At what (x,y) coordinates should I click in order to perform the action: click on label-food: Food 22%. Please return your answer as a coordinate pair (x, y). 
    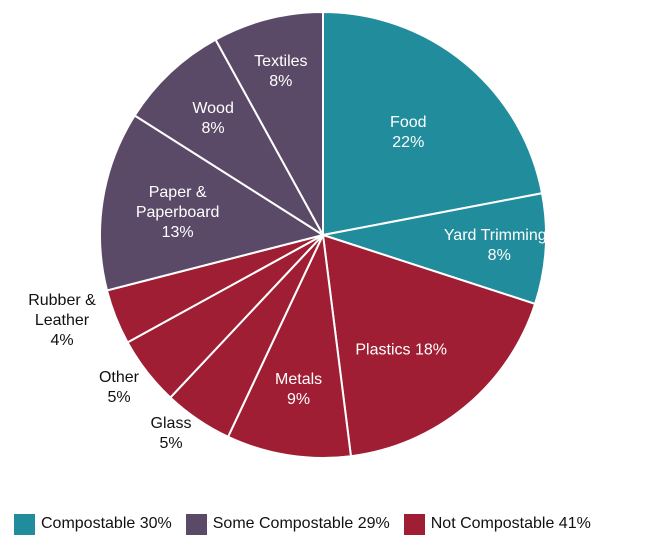
    Looking at the image, I should click on (408, 132).